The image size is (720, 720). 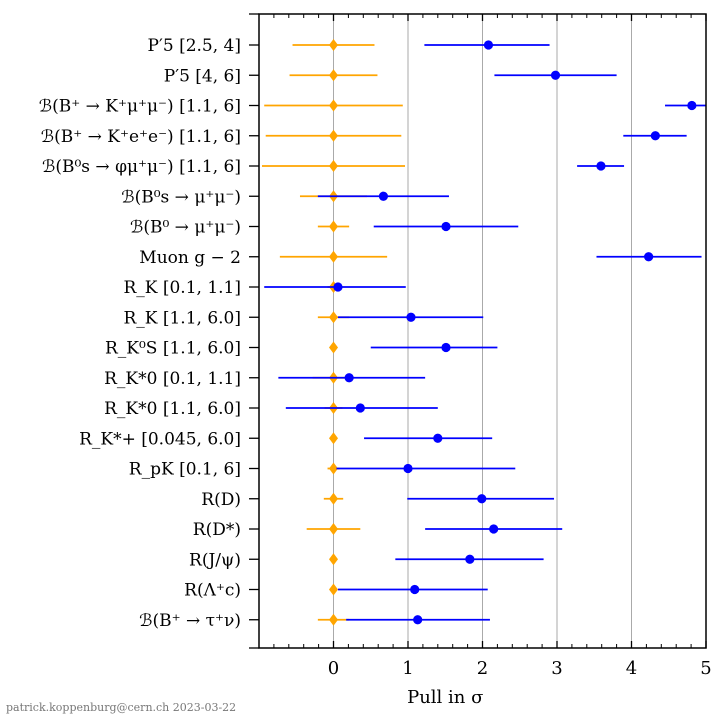 What do you see at coordinates (221, 500) in the screenshot?
I see `row-label: R(D)` at bounding box center [221, 500].